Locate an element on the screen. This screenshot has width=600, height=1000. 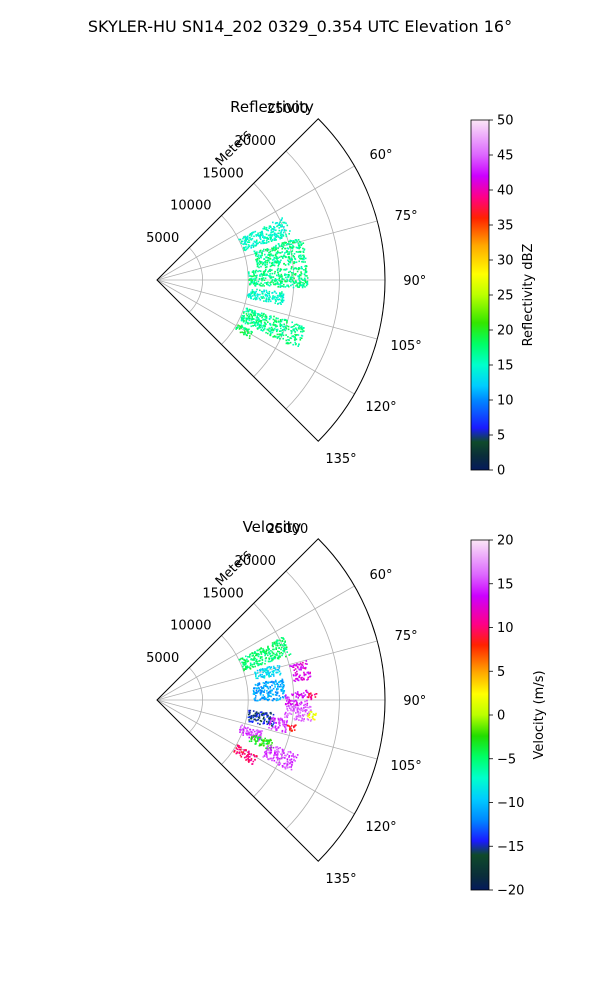
azimuth-tick-label: 90° is located at coordinates (414, 701).